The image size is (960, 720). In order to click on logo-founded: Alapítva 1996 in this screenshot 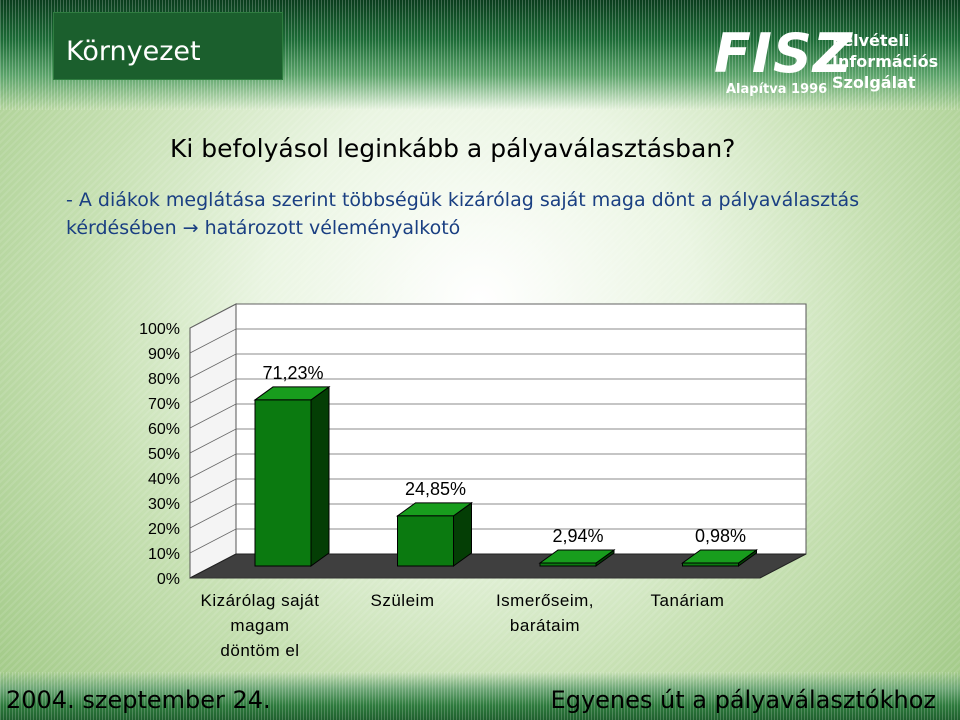, I will do `click(777, 89)`.